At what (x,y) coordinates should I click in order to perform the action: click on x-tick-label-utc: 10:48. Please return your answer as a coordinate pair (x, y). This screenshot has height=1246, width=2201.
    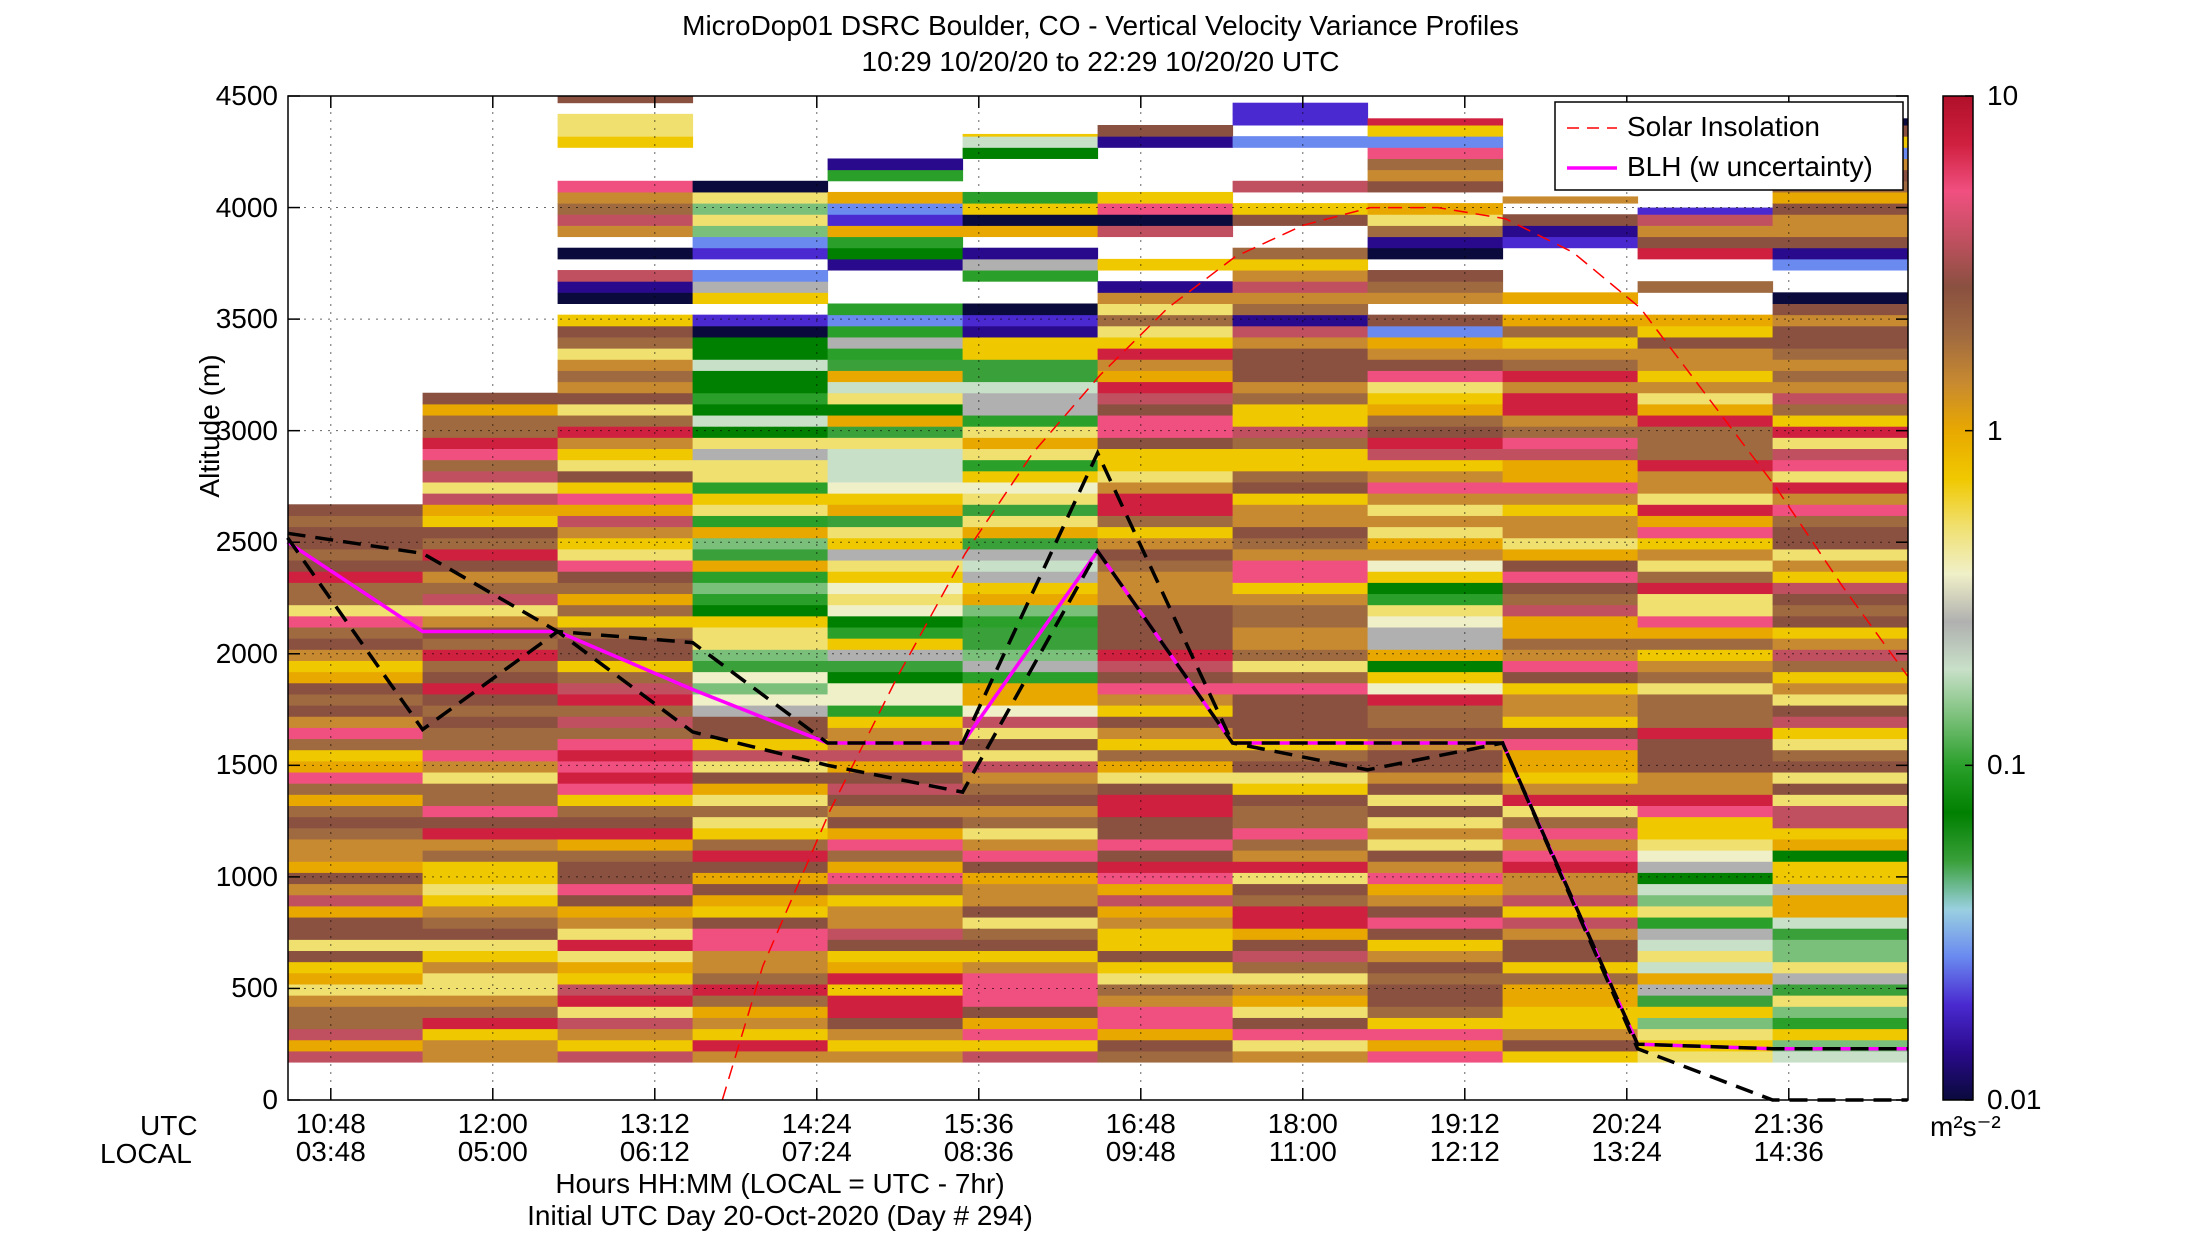
    Looking at the image, I should click on (330, 1123).